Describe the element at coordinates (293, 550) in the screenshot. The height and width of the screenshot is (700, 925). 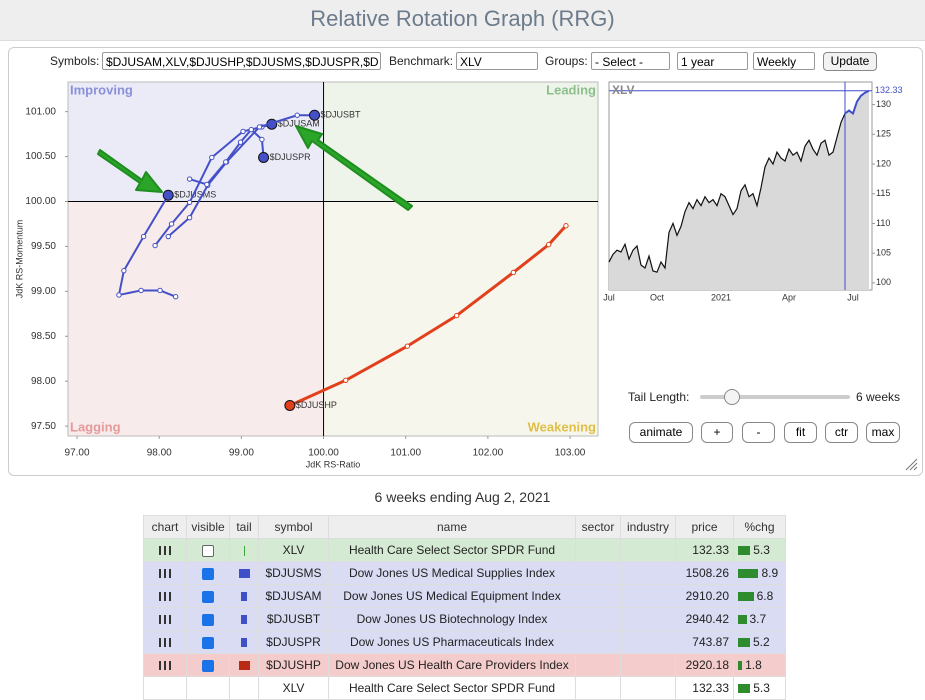
I see `symbol-cell: XLV` at that location.